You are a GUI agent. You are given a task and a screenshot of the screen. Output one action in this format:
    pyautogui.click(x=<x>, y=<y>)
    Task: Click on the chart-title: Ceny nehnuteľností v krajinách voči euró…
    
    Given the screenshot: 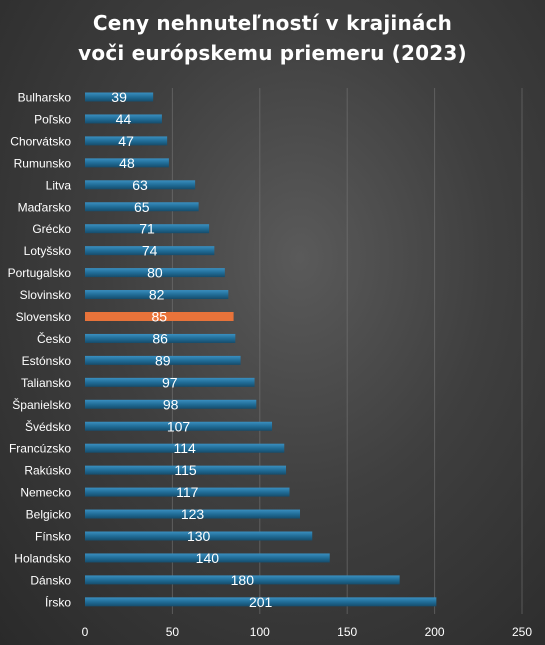 What is the action you would take?
    pyautogui.click(x=272, y=38)
    